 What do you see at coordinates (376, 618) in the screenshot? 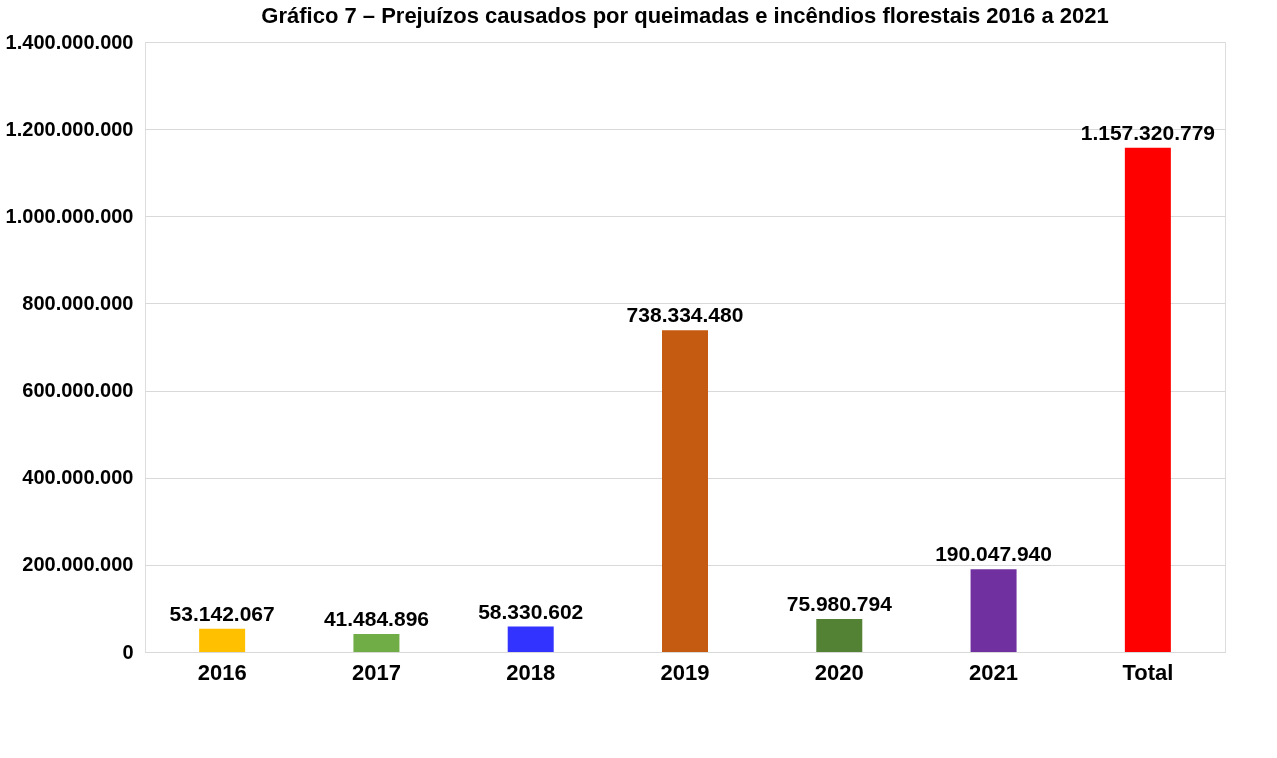
I see `data-label: 41.484.896` at bounding box center [376, 618].